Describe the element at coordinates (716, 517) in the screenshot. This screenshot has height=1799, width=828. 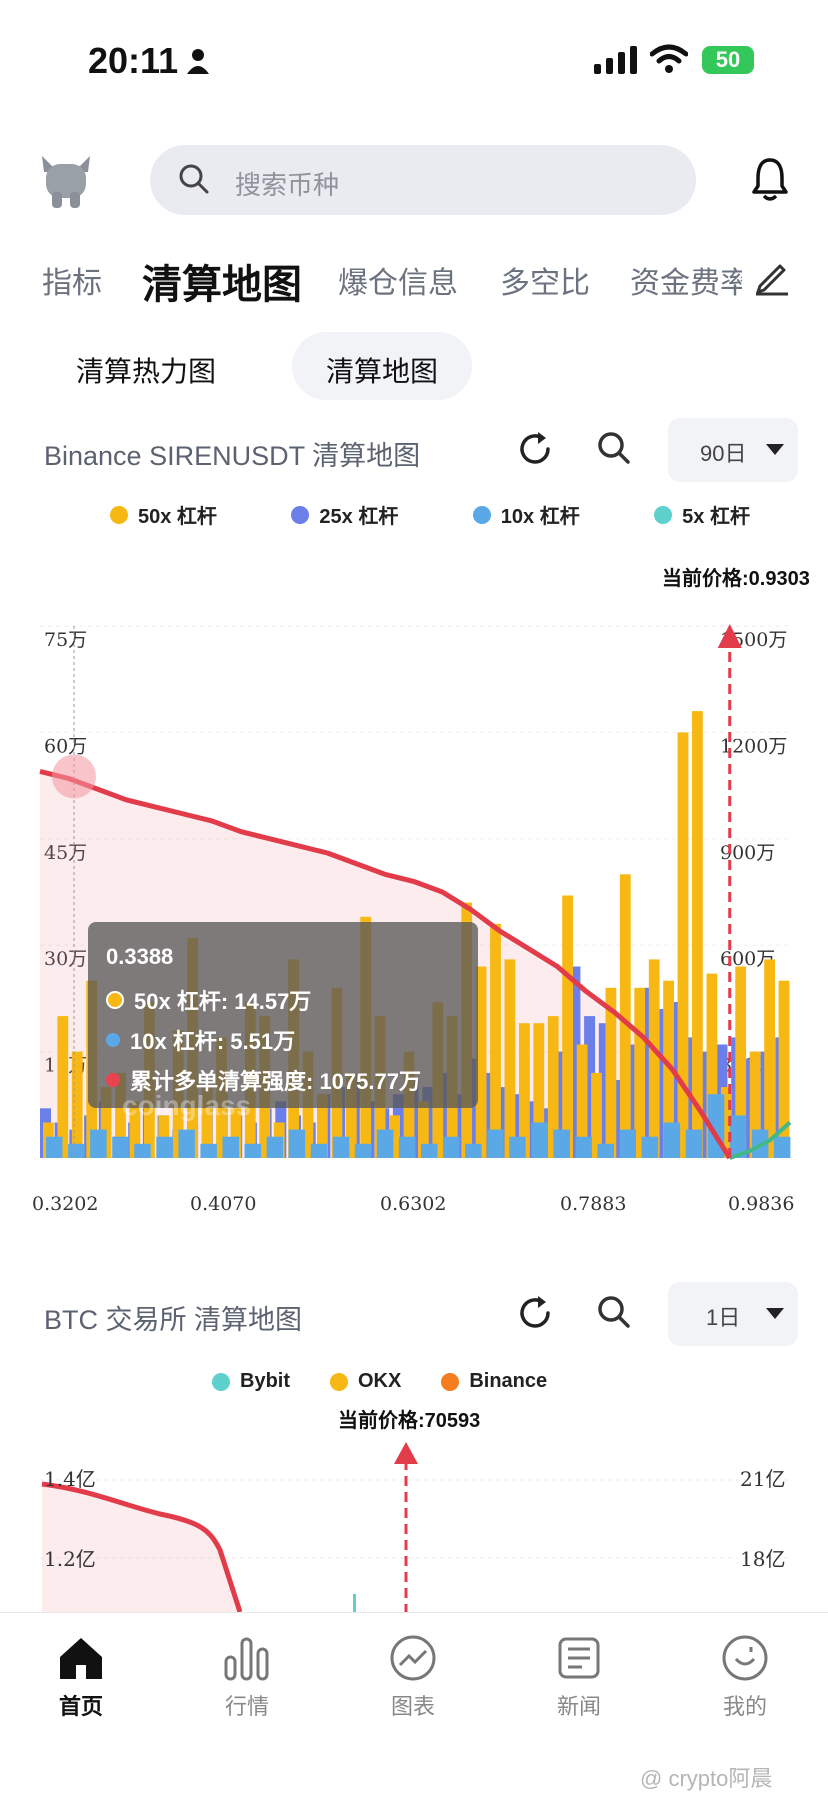
I see `legend-label: 5x 杠杆` at that location.